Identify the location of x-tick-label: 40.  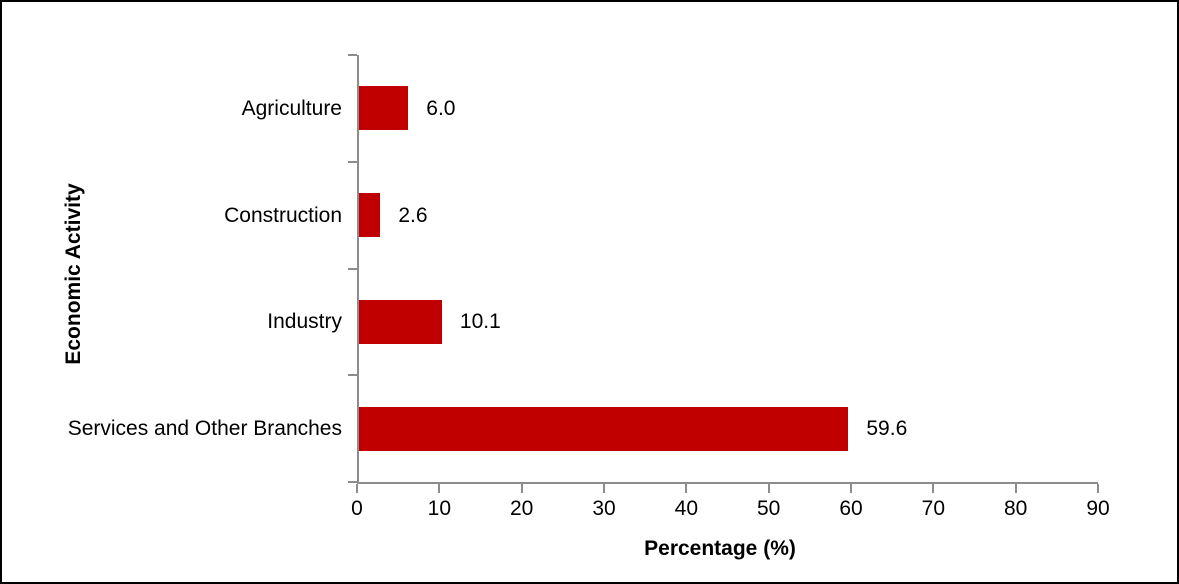
(686, 508).